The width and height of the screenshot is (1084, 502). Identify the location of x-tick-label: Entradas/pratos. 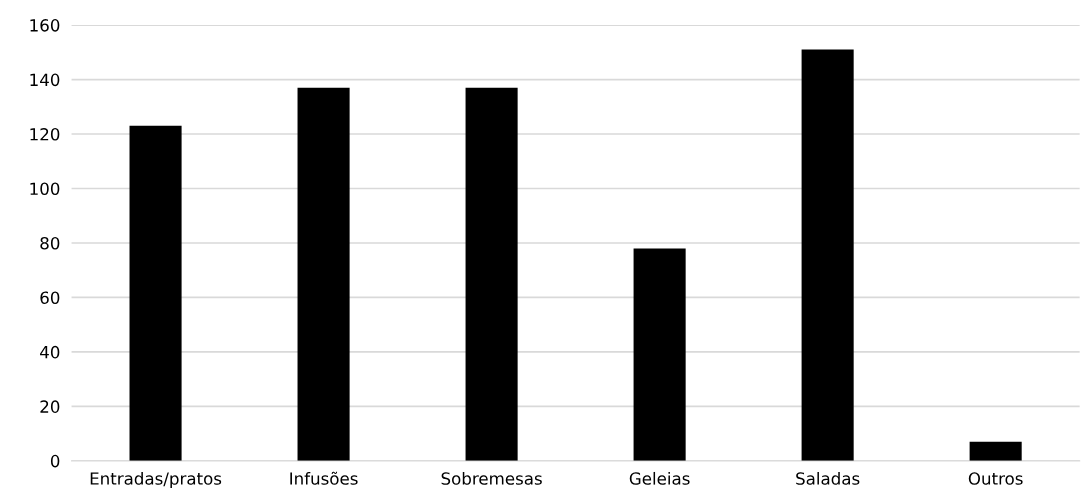
(156, 480).